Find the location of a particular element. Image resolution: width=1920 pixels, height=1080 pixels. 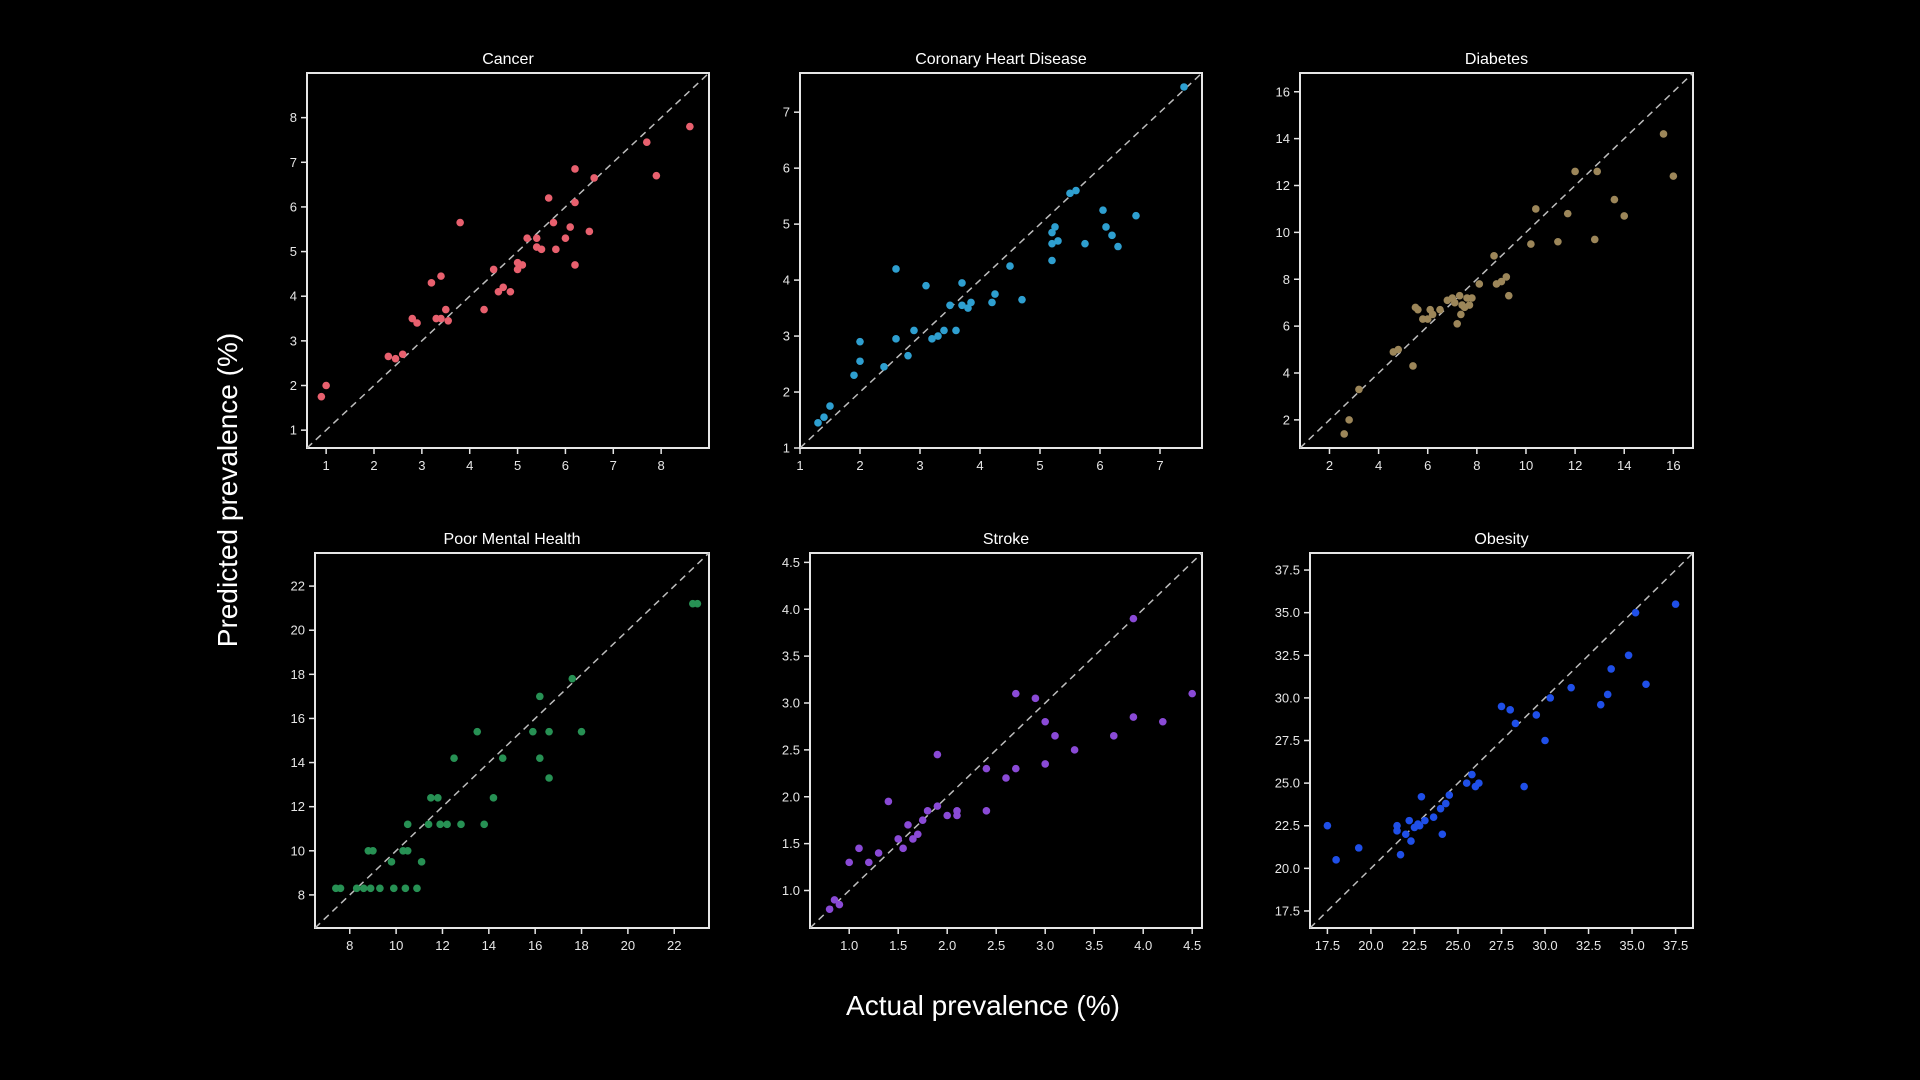

y-tick-label: 10 is located at coordinates (1283, 232).